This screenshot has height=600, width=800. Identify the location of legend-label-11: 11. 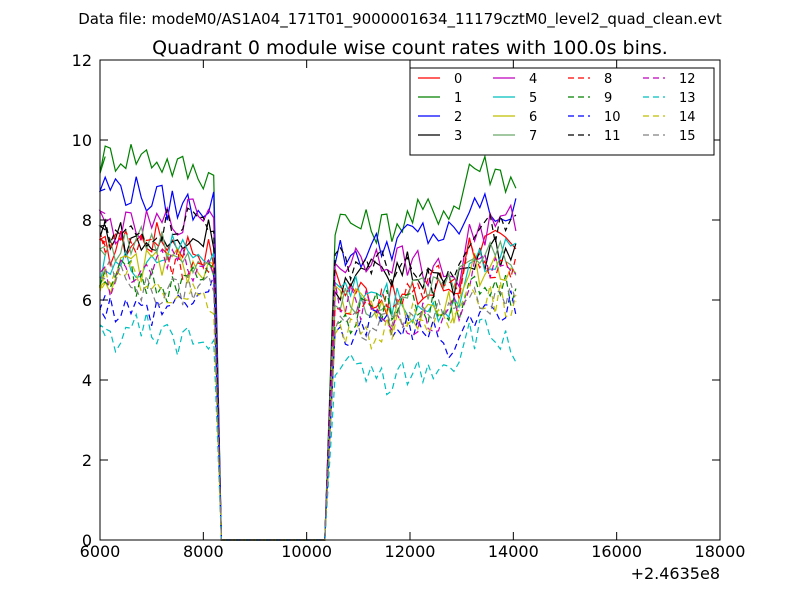
(612, 136).